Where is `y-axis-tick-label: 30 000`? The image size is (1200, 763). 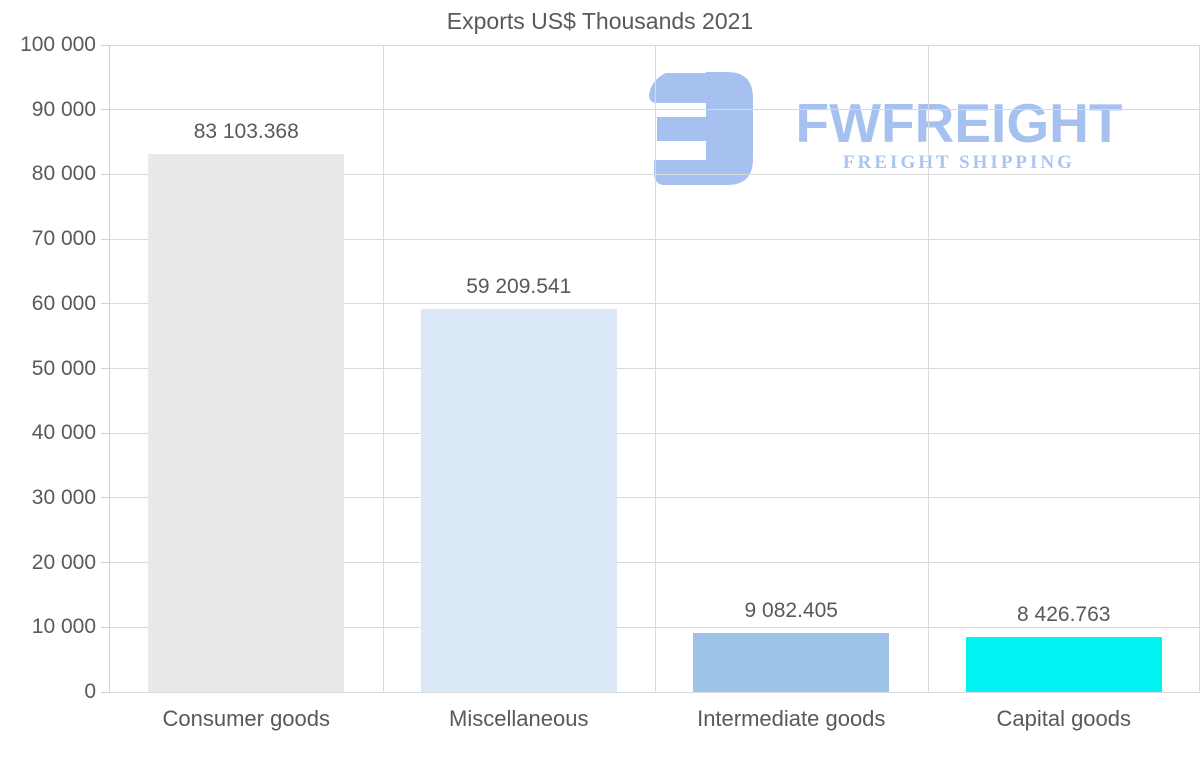
y-axis-tick-label: 30 000 is located at coordinates (63, 497).